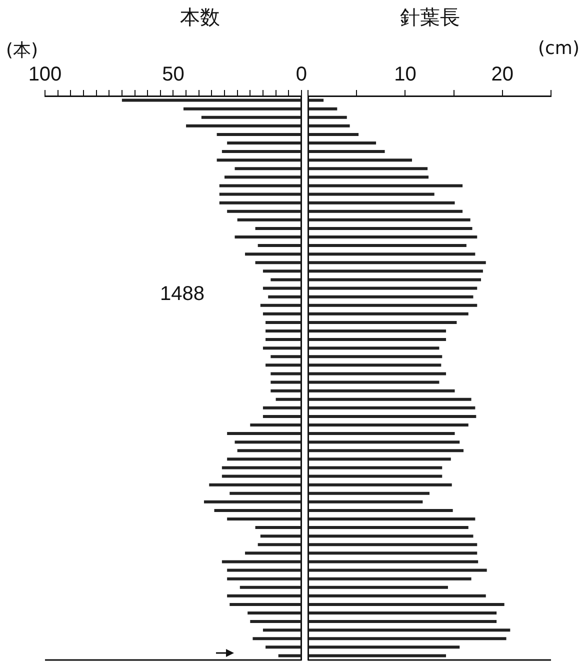 This screenshot has width=579, height=664. Describe the element at coordinates (200, 17) in the screenshot. I see `chart-title: 本数` at that location.